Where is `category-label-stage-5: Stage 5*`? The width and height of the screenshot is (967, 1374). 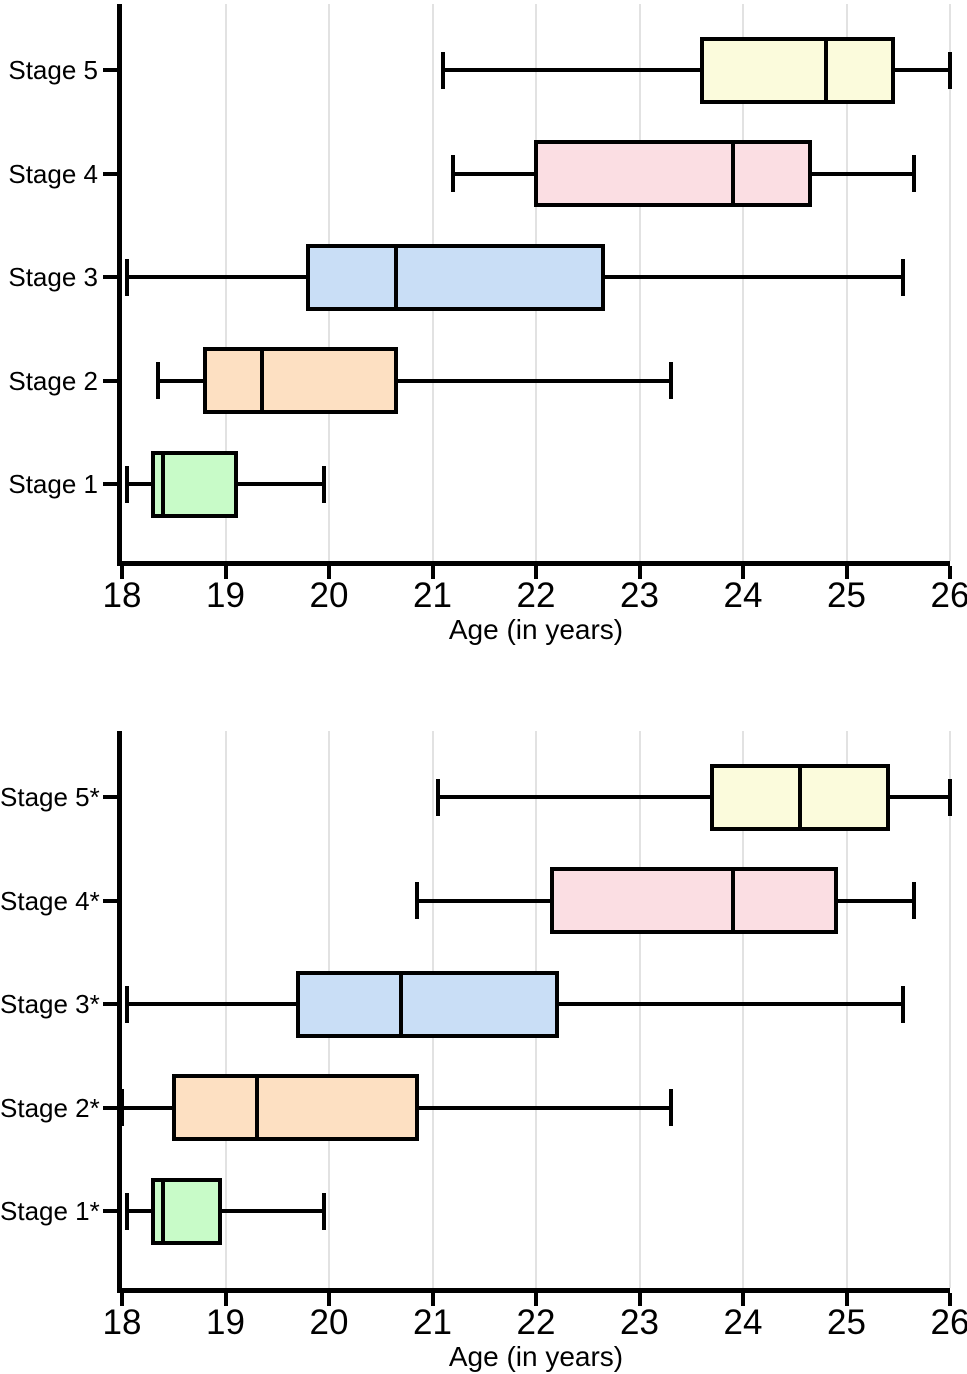
category-label-stage-5: Stage 5* is located at coordinates (50, 797).